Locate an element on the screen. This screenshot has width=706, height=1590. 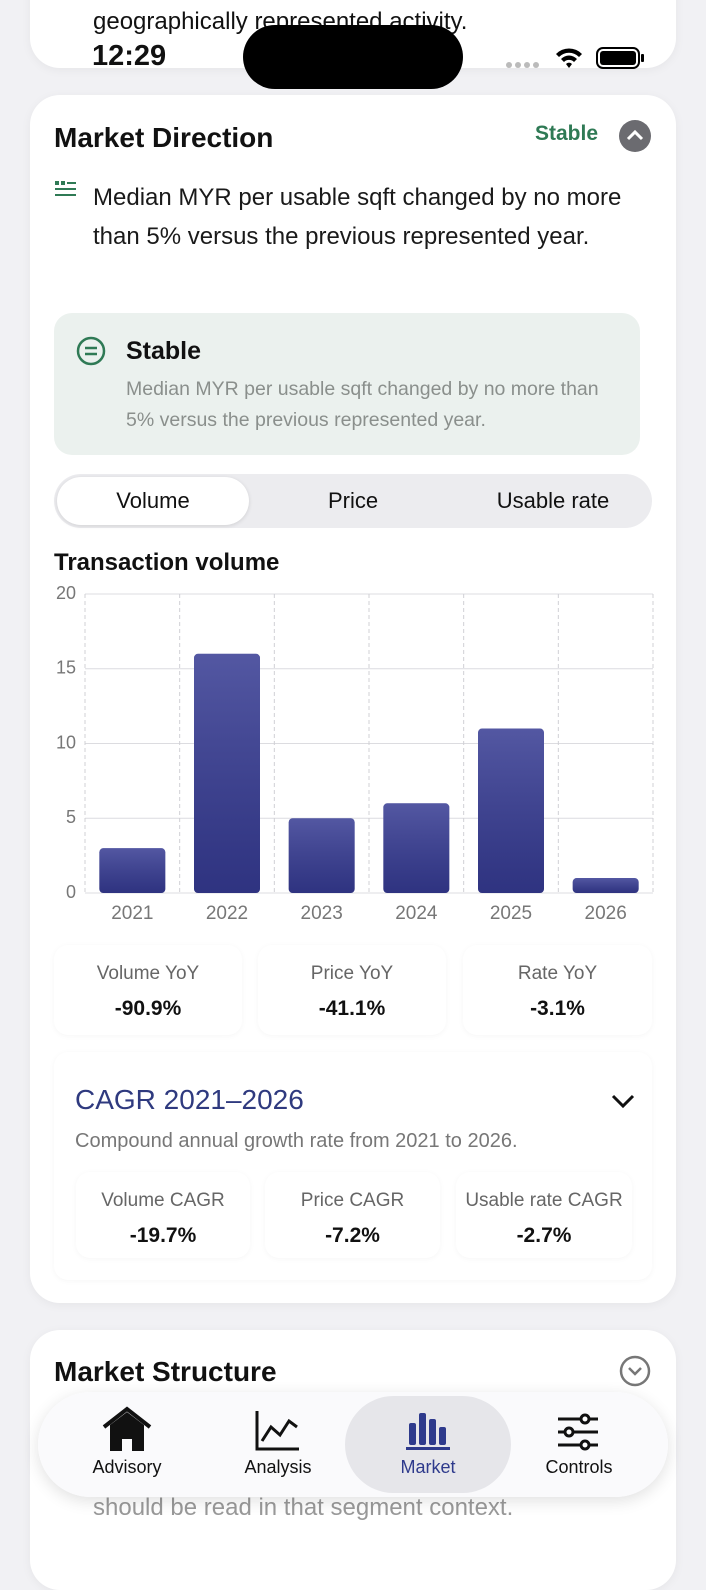
section-title: Market Structure is located at coordinates (165, 1371).